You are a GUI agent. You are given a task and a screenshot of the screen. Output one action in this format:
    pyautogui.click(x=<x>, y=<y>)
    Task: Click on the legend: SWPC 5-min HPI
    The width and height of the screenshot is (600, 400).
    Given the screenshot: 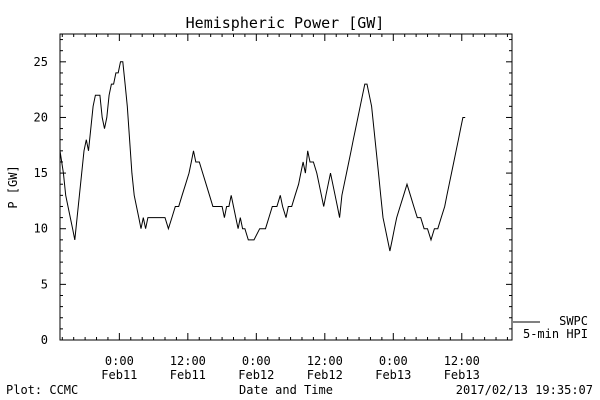 What is the action you would take?
    pyautogui.click(x=550, y=327)
    